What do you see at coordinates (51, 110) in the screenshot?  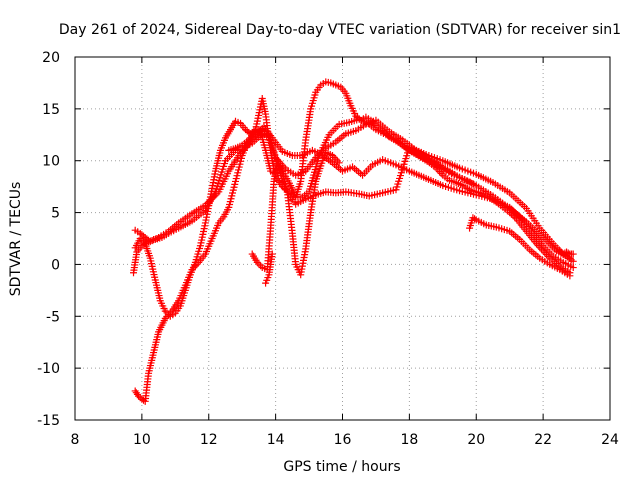 I see `y-tick-label: 15` at bounding box center [51, 110].